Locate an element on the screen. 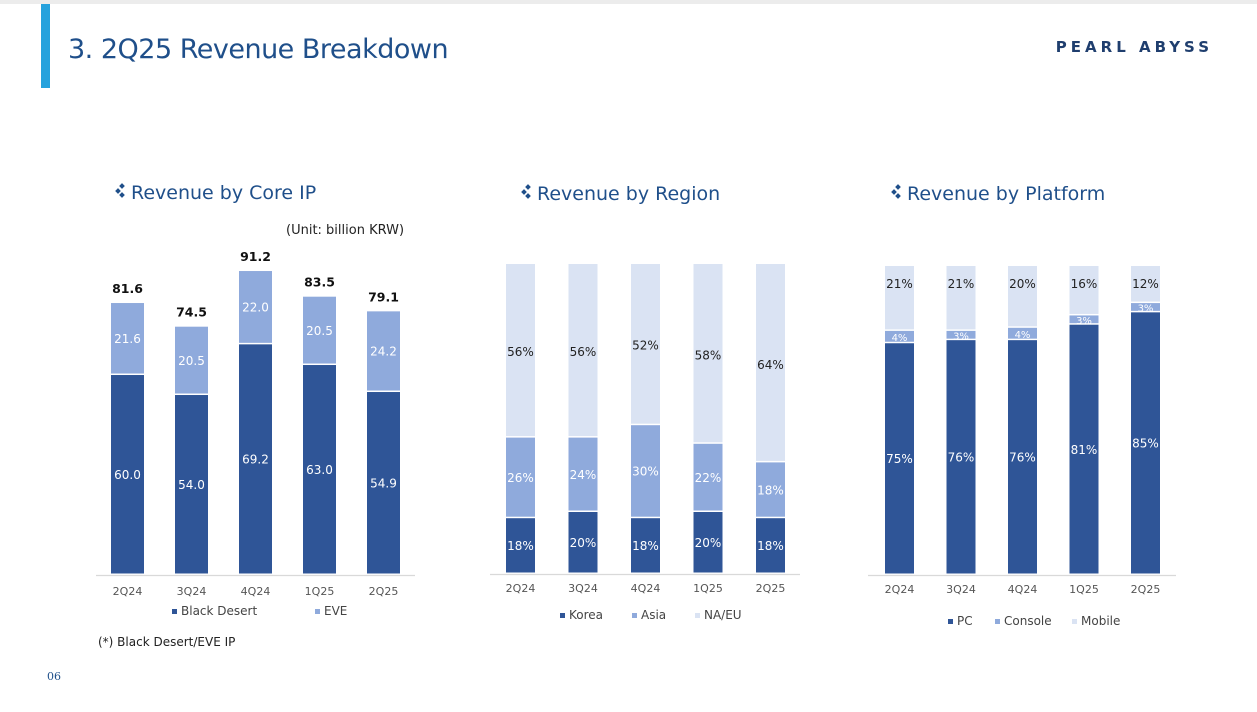 The image size is (1257, 712). data-label: 69.2 is located at coordinates (255, 460).